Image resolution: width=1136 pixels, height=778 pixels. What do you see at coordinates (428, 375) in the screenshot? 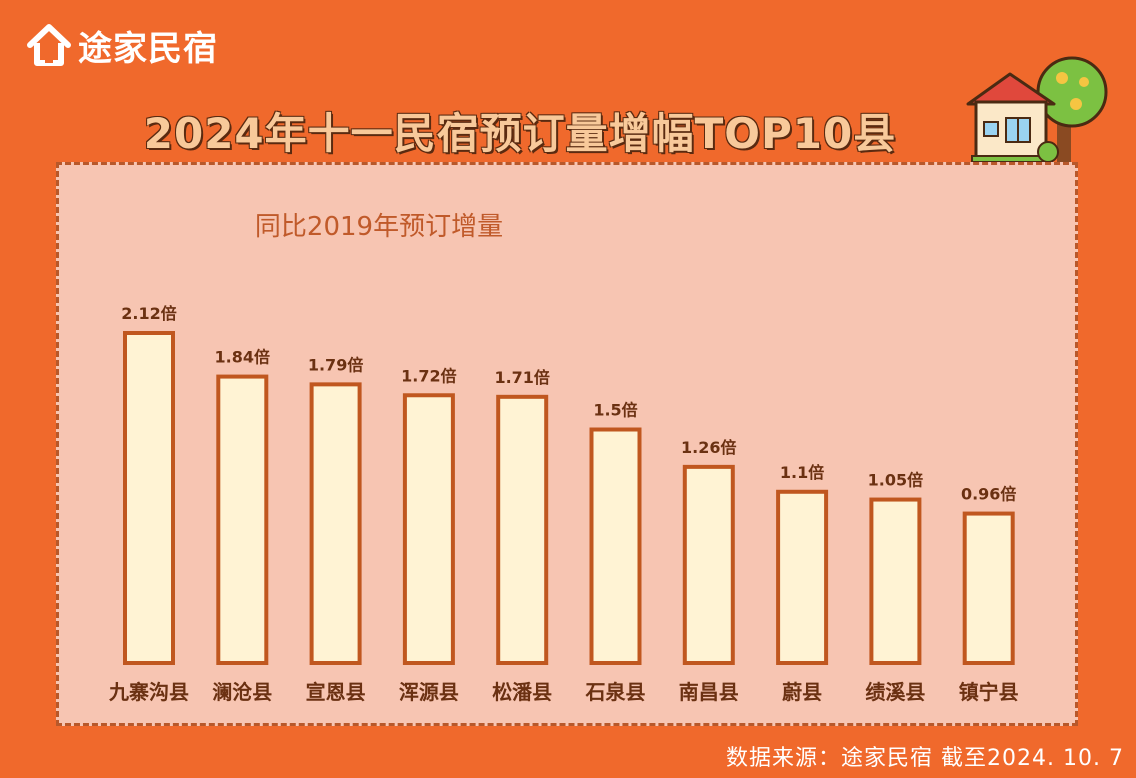
I see `bar-value-label: 1.72倍` at bounding box center [428, 375].